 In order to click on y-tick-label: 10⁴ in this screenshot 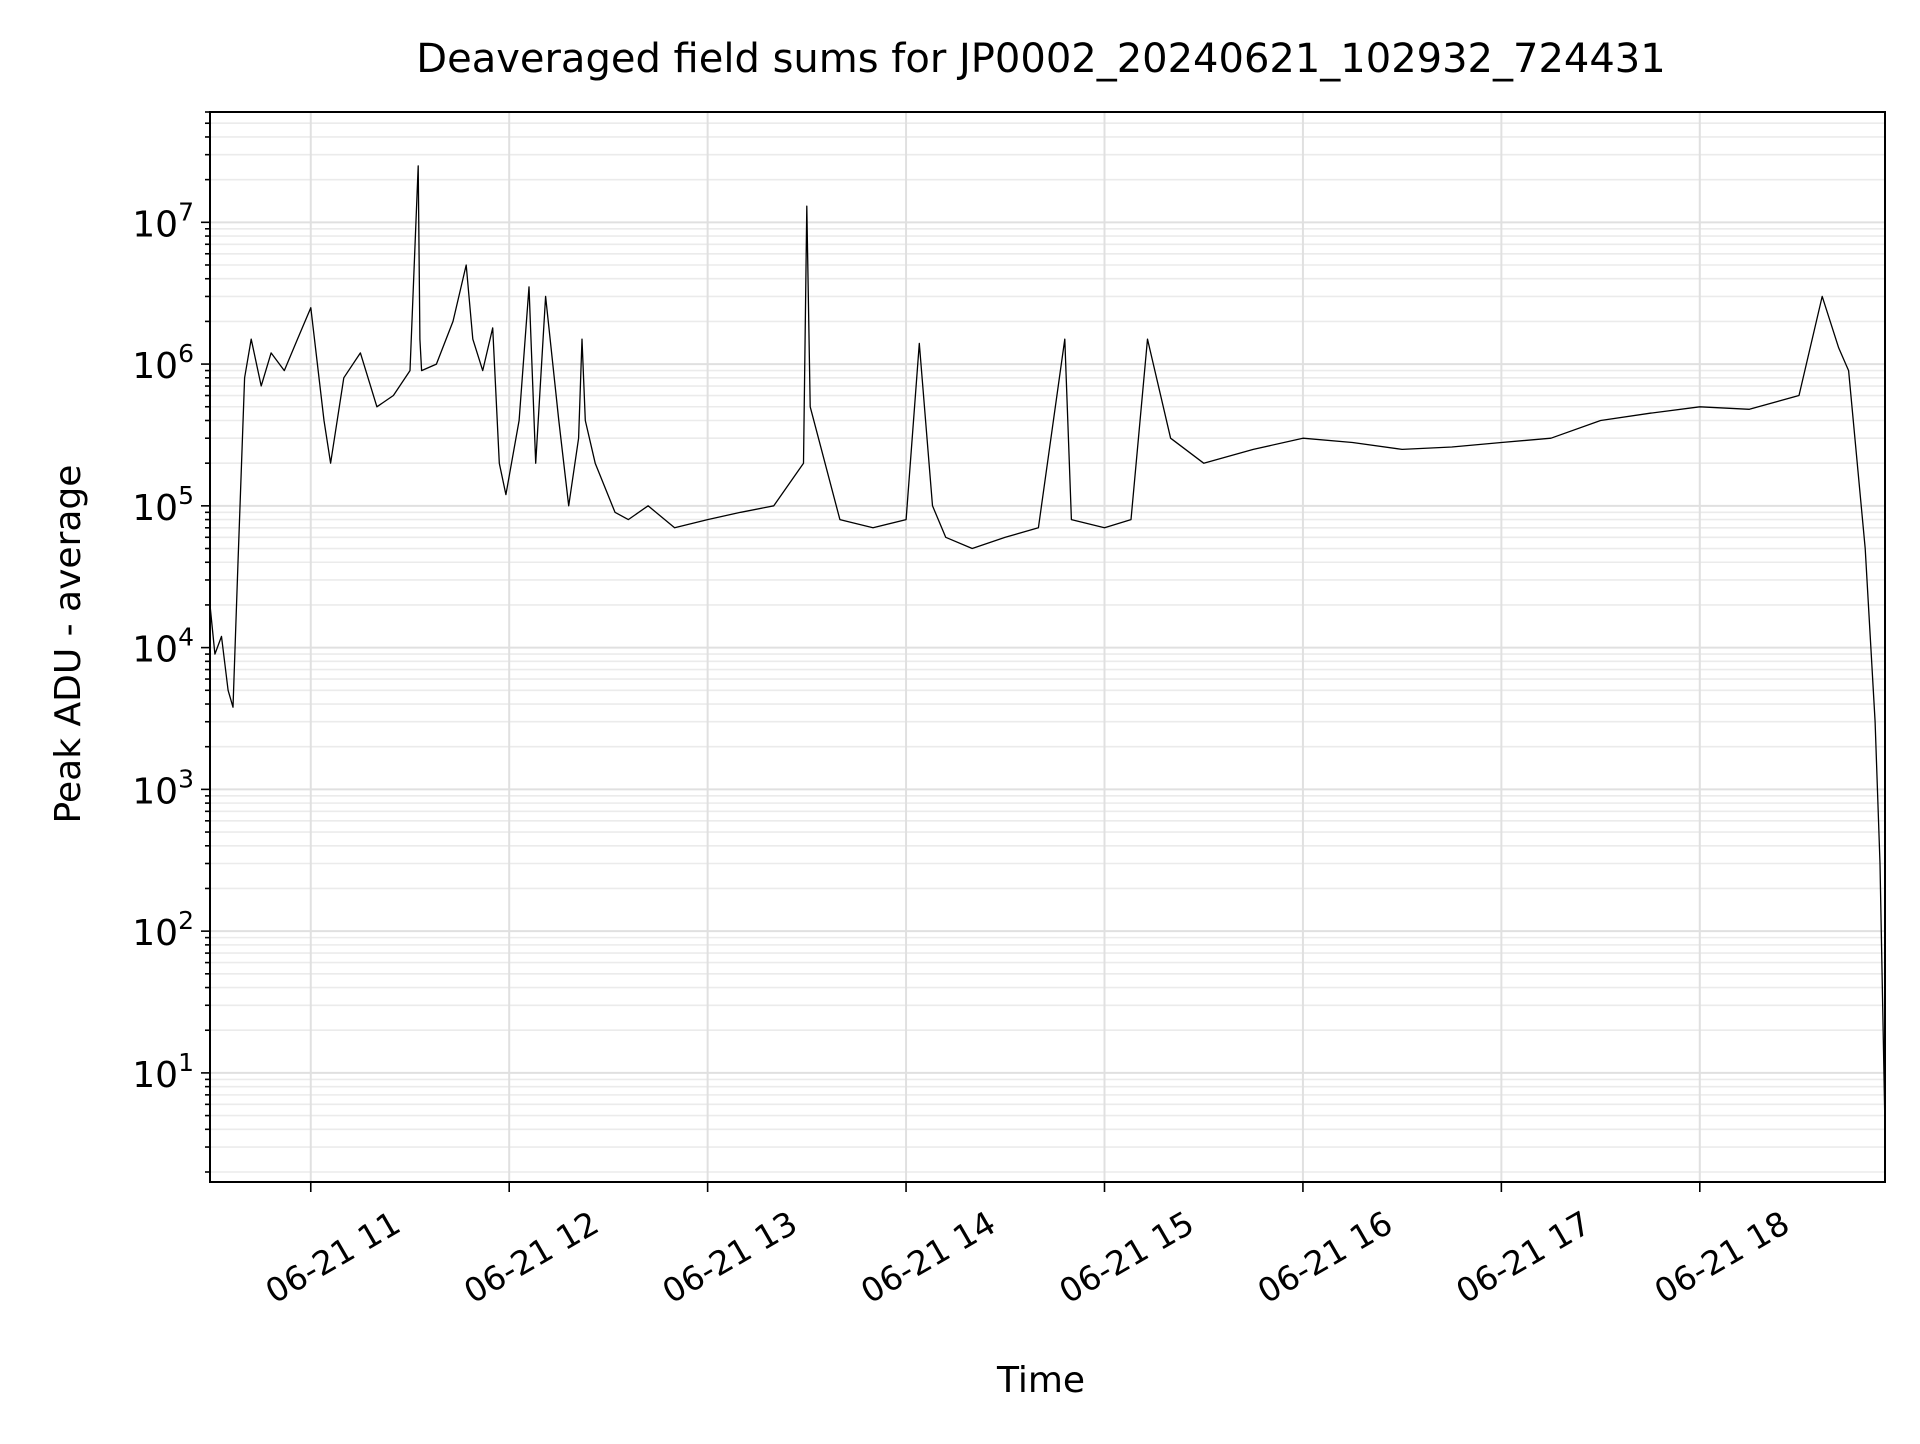, I will do `click(163, 647)`.